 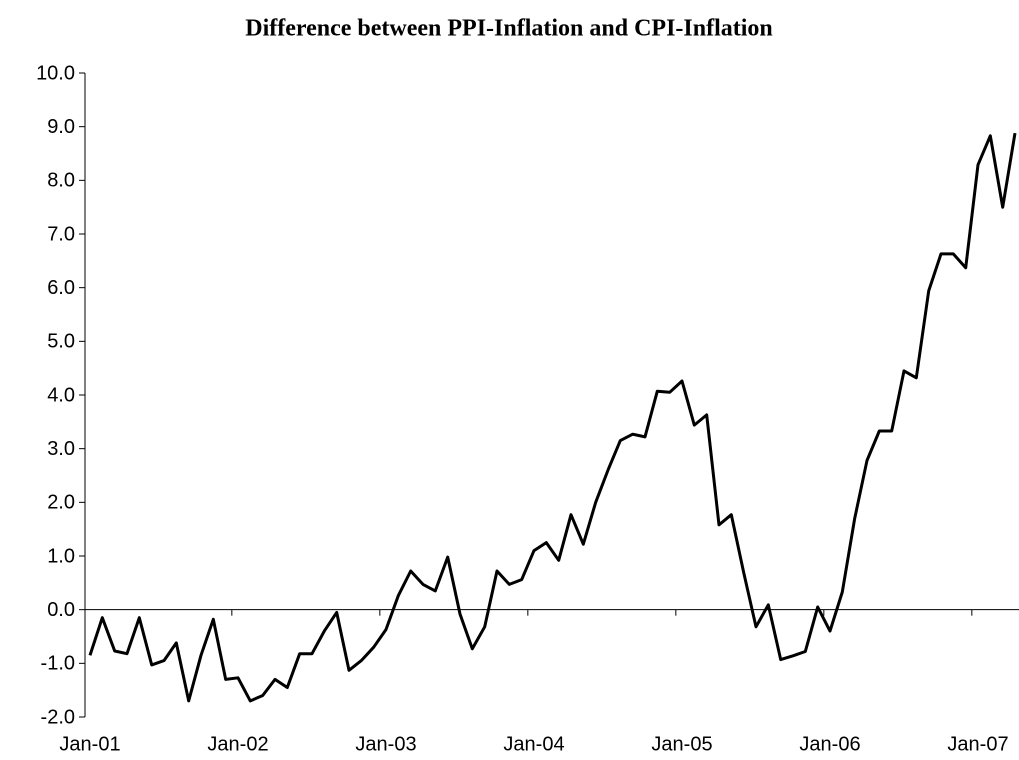 I want to click on x-tick-label: Jan-01, so click(x=89, y=744).